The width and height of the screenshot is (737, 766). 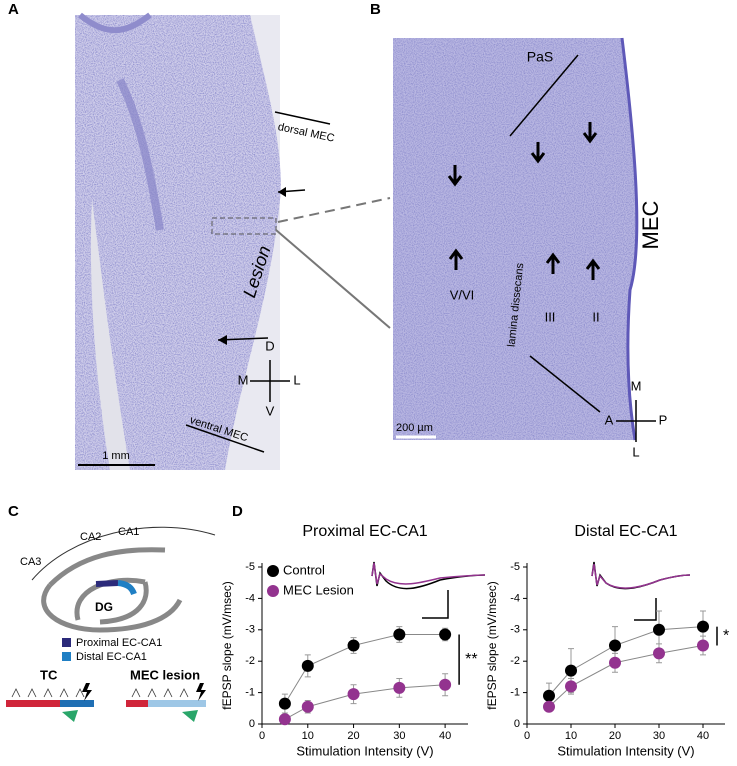 I want to click on compass-label: D, so click(x=269, y=345).